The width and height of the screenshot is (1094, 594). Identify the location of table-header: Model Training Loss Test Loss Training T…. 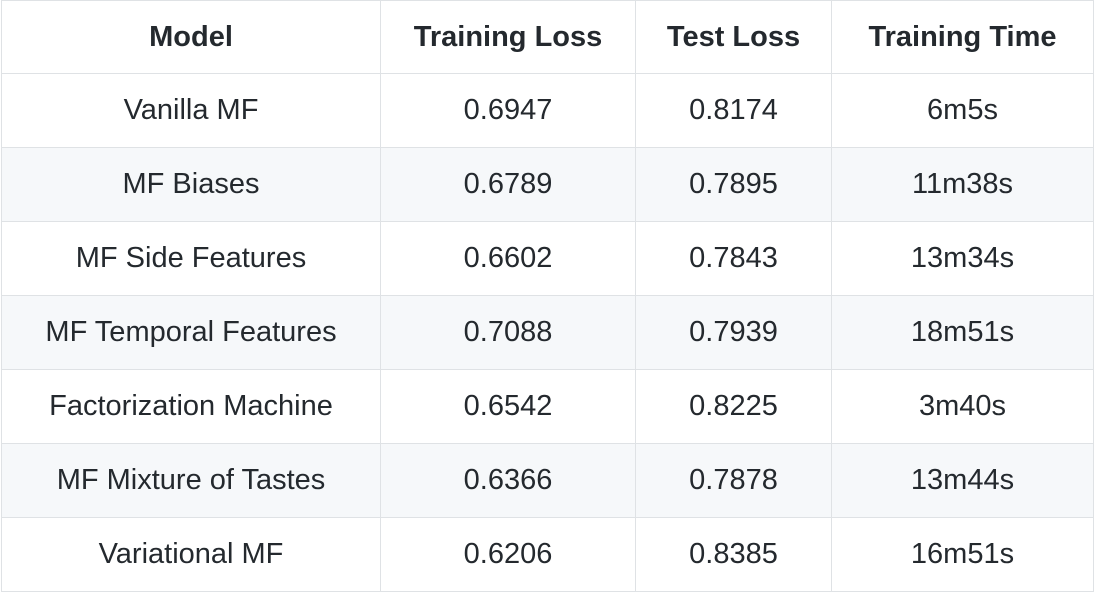
(547, 37).